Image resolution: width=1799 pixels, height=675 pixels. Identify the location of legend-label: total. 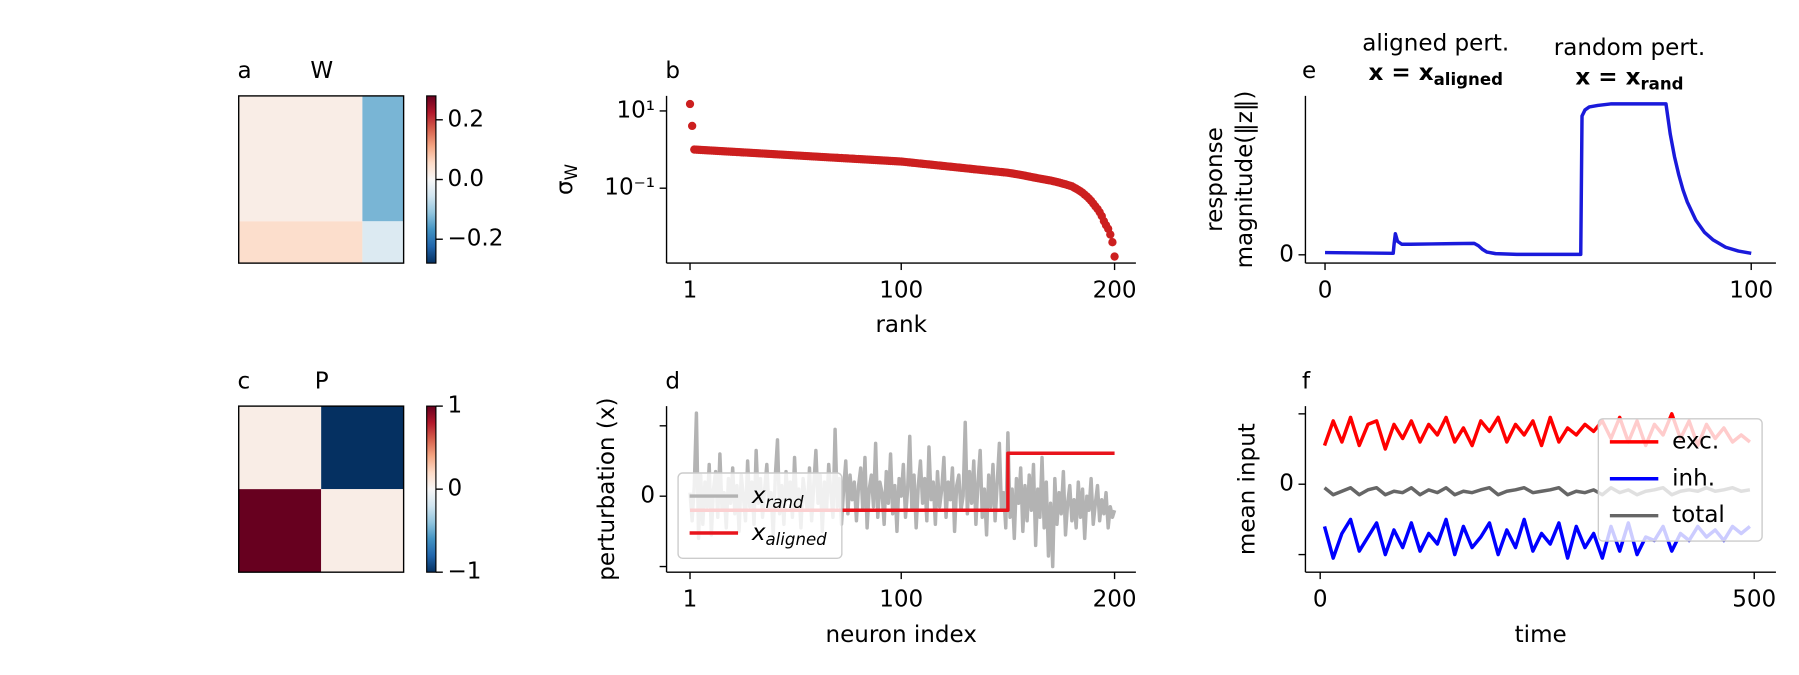
(1698, 515).